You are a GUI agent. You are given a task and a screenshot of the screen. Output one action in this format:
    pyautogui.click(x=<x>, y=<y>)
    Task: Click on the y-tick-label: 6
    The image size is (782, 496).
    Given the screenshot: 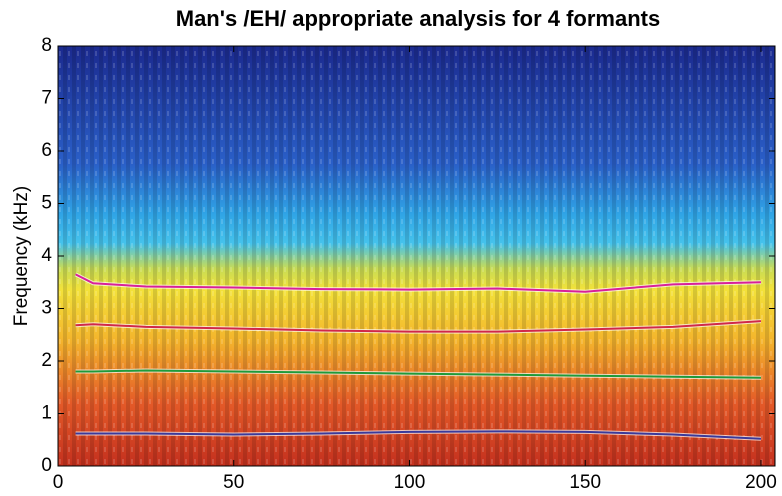 What is the action you would take?
    pyautogui.click(x=46, y=150)
    